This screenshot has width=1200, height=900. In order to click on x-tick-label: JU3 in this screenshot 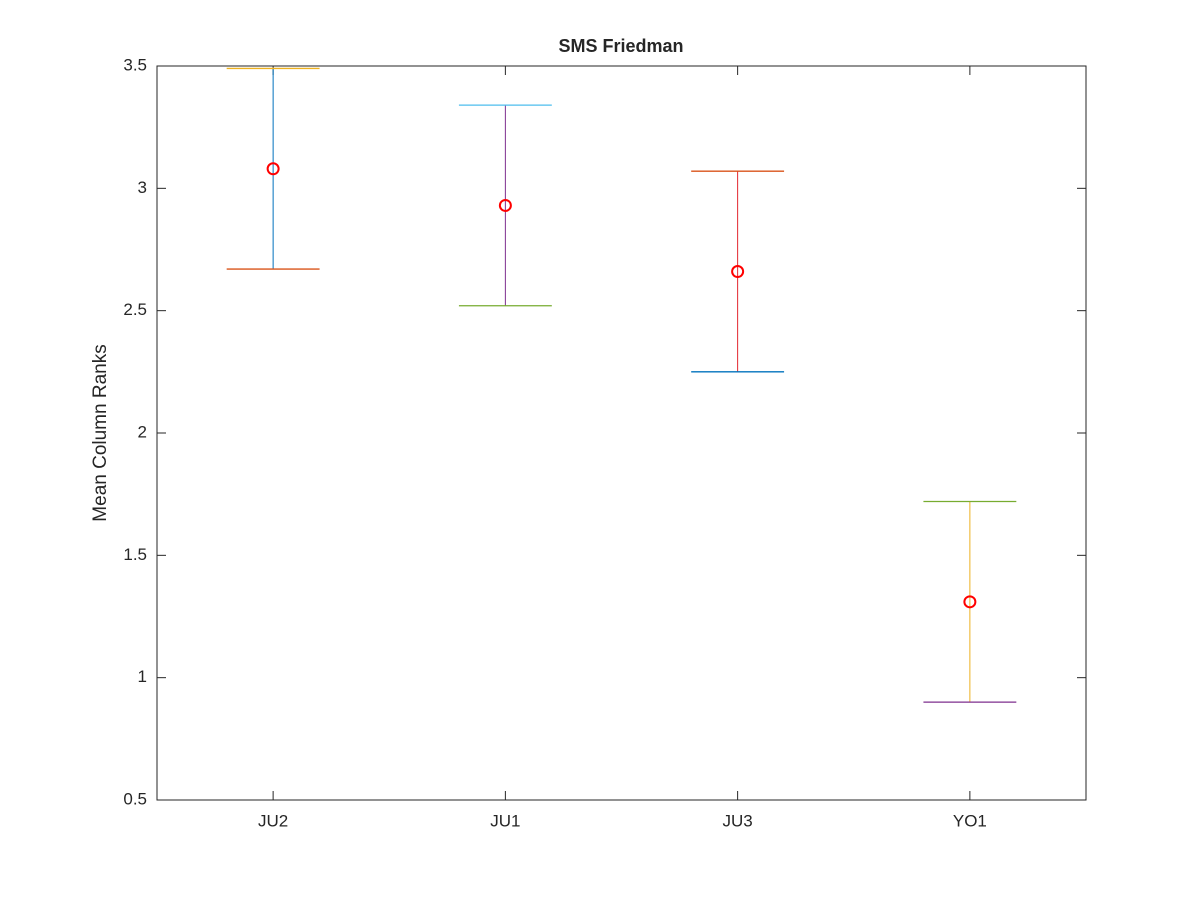, I will do `click(738, 820)`.